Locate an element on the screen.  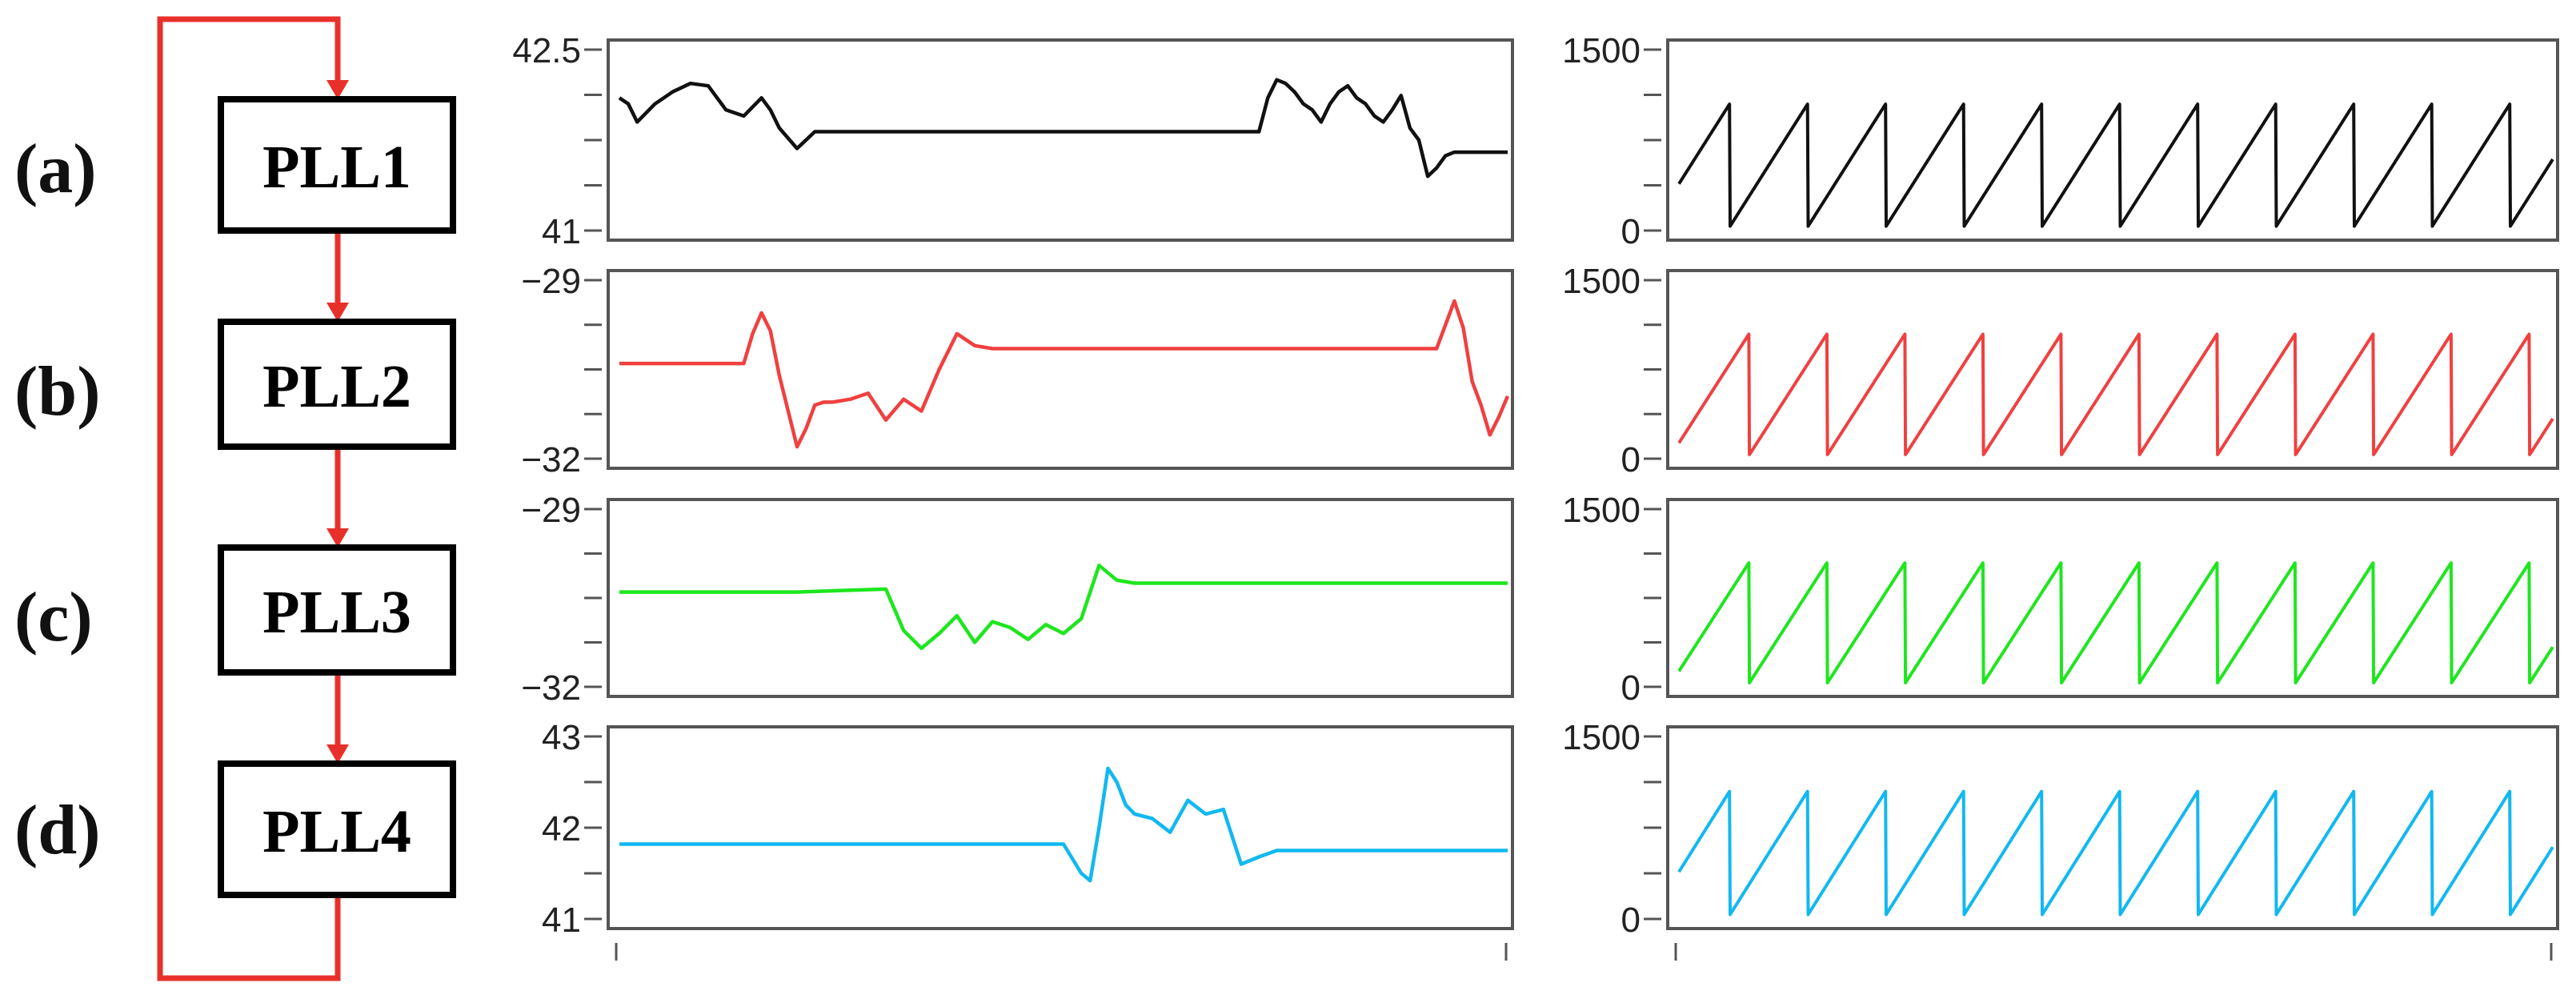
pll-block-2-label: PLL2 is located at coordinates (336, 387).